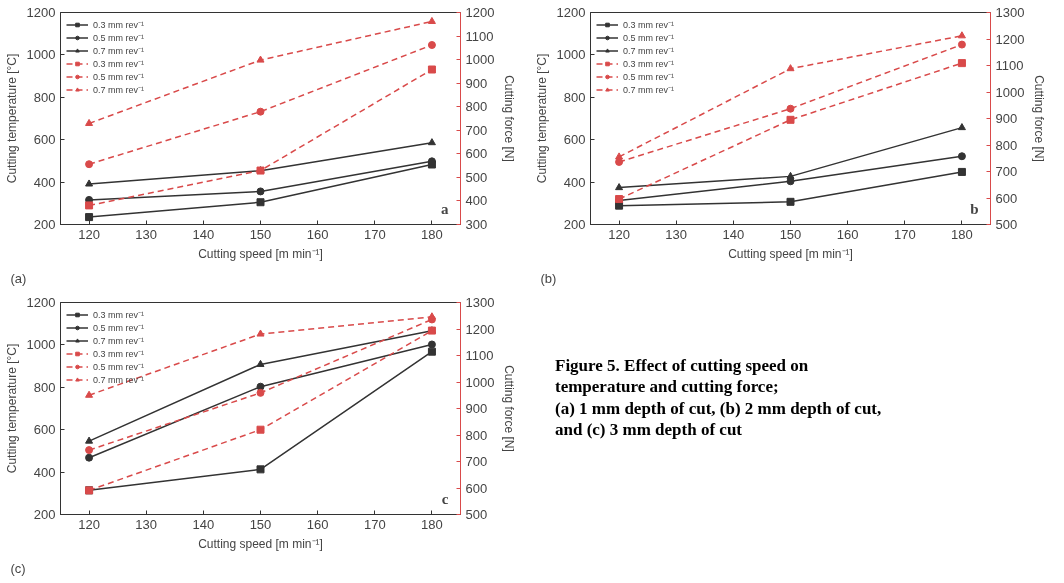 Image resolution: width=1064 pixels, height=583 pixels. I want to click on annotation: a, so click(445, 208).